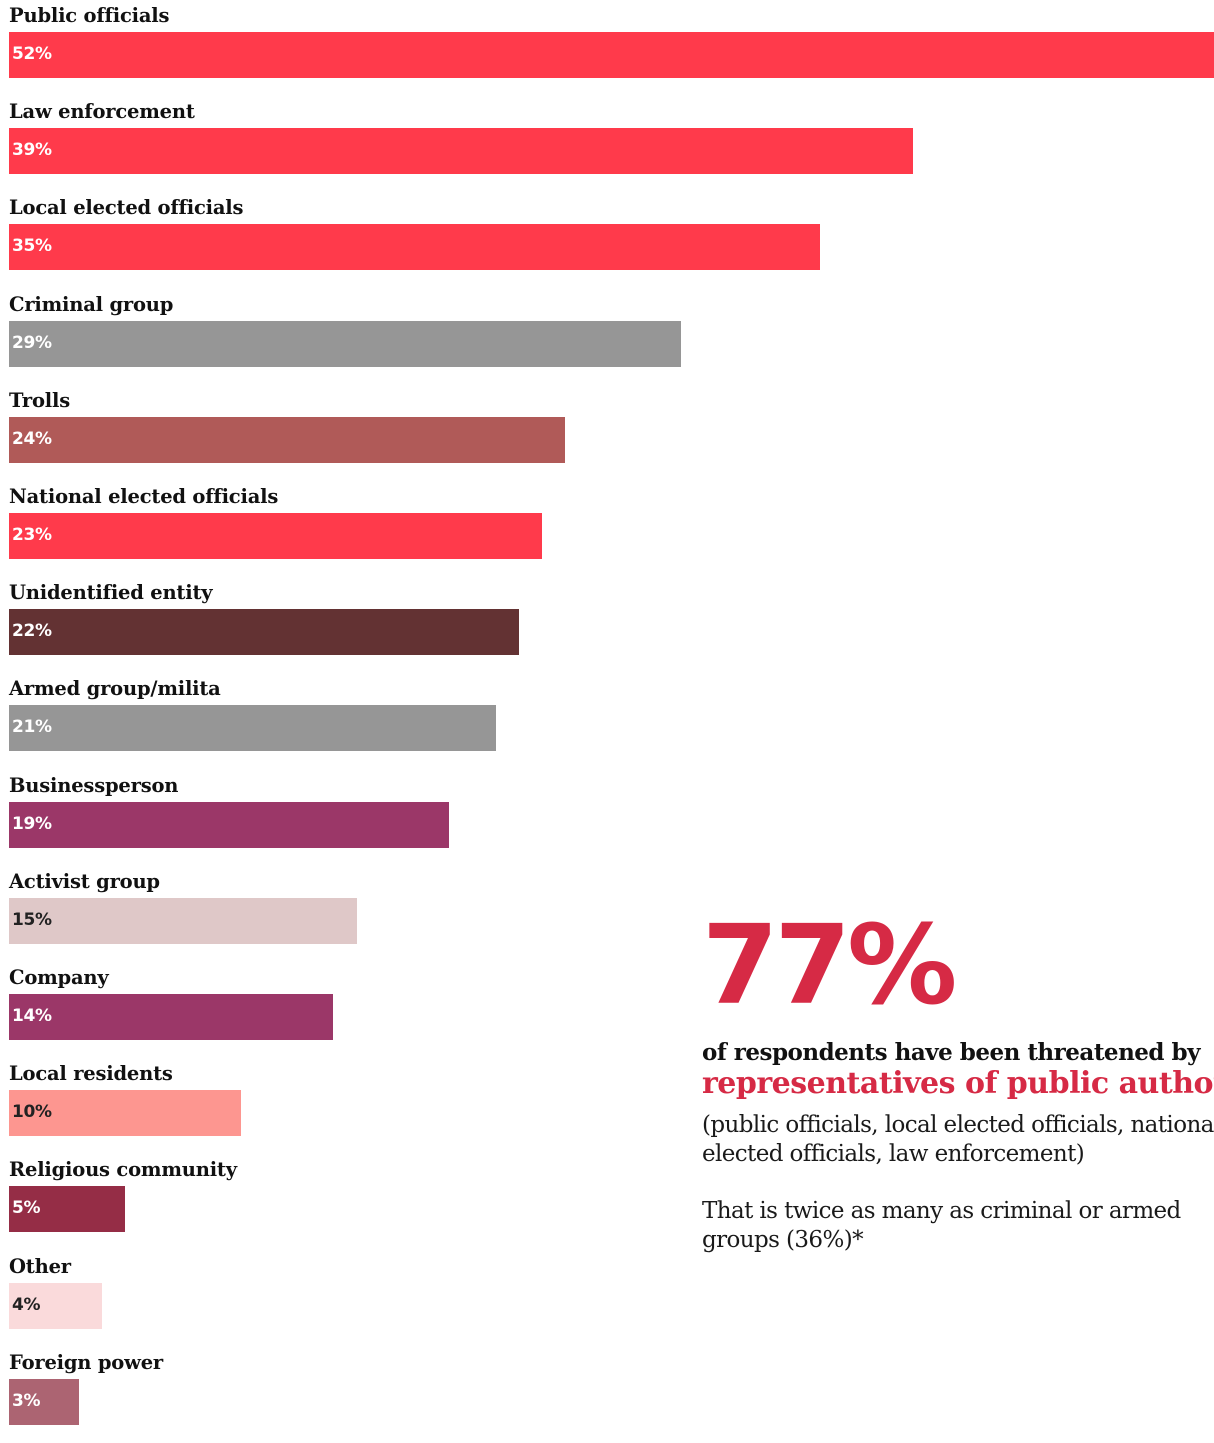  Describe the element at coordinates (414, 247) in the screenshot. I see `bar: 35%` at that location.